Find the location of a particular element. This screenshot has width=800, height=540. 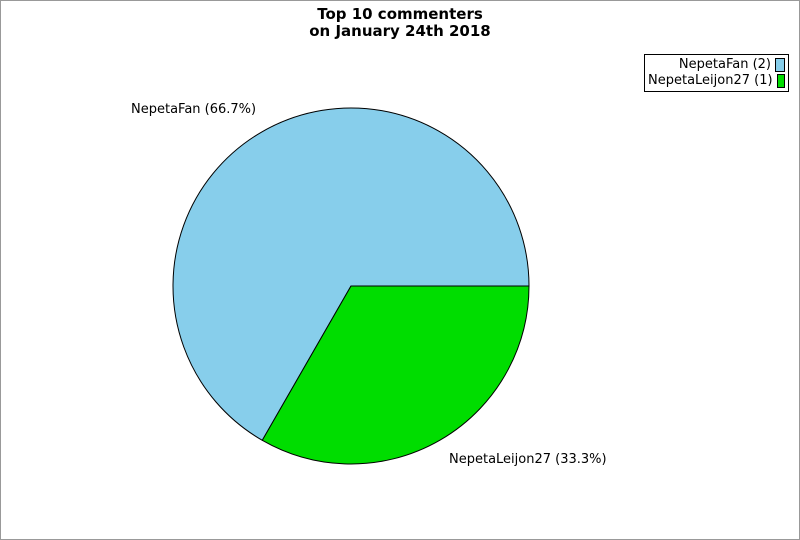

legend-item-nepetafan: NepetaFan (2) is located at coordinates (716, 65).